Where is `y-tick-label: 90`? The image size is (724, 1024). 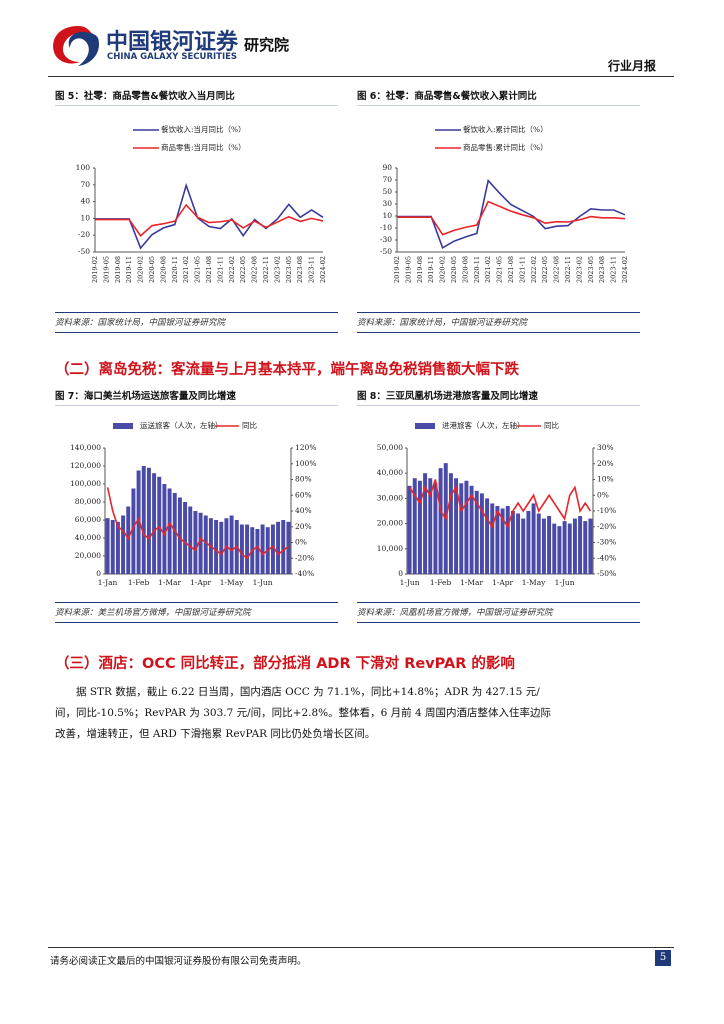 y-tick-label: 90 is located at coordinates (387, 167).